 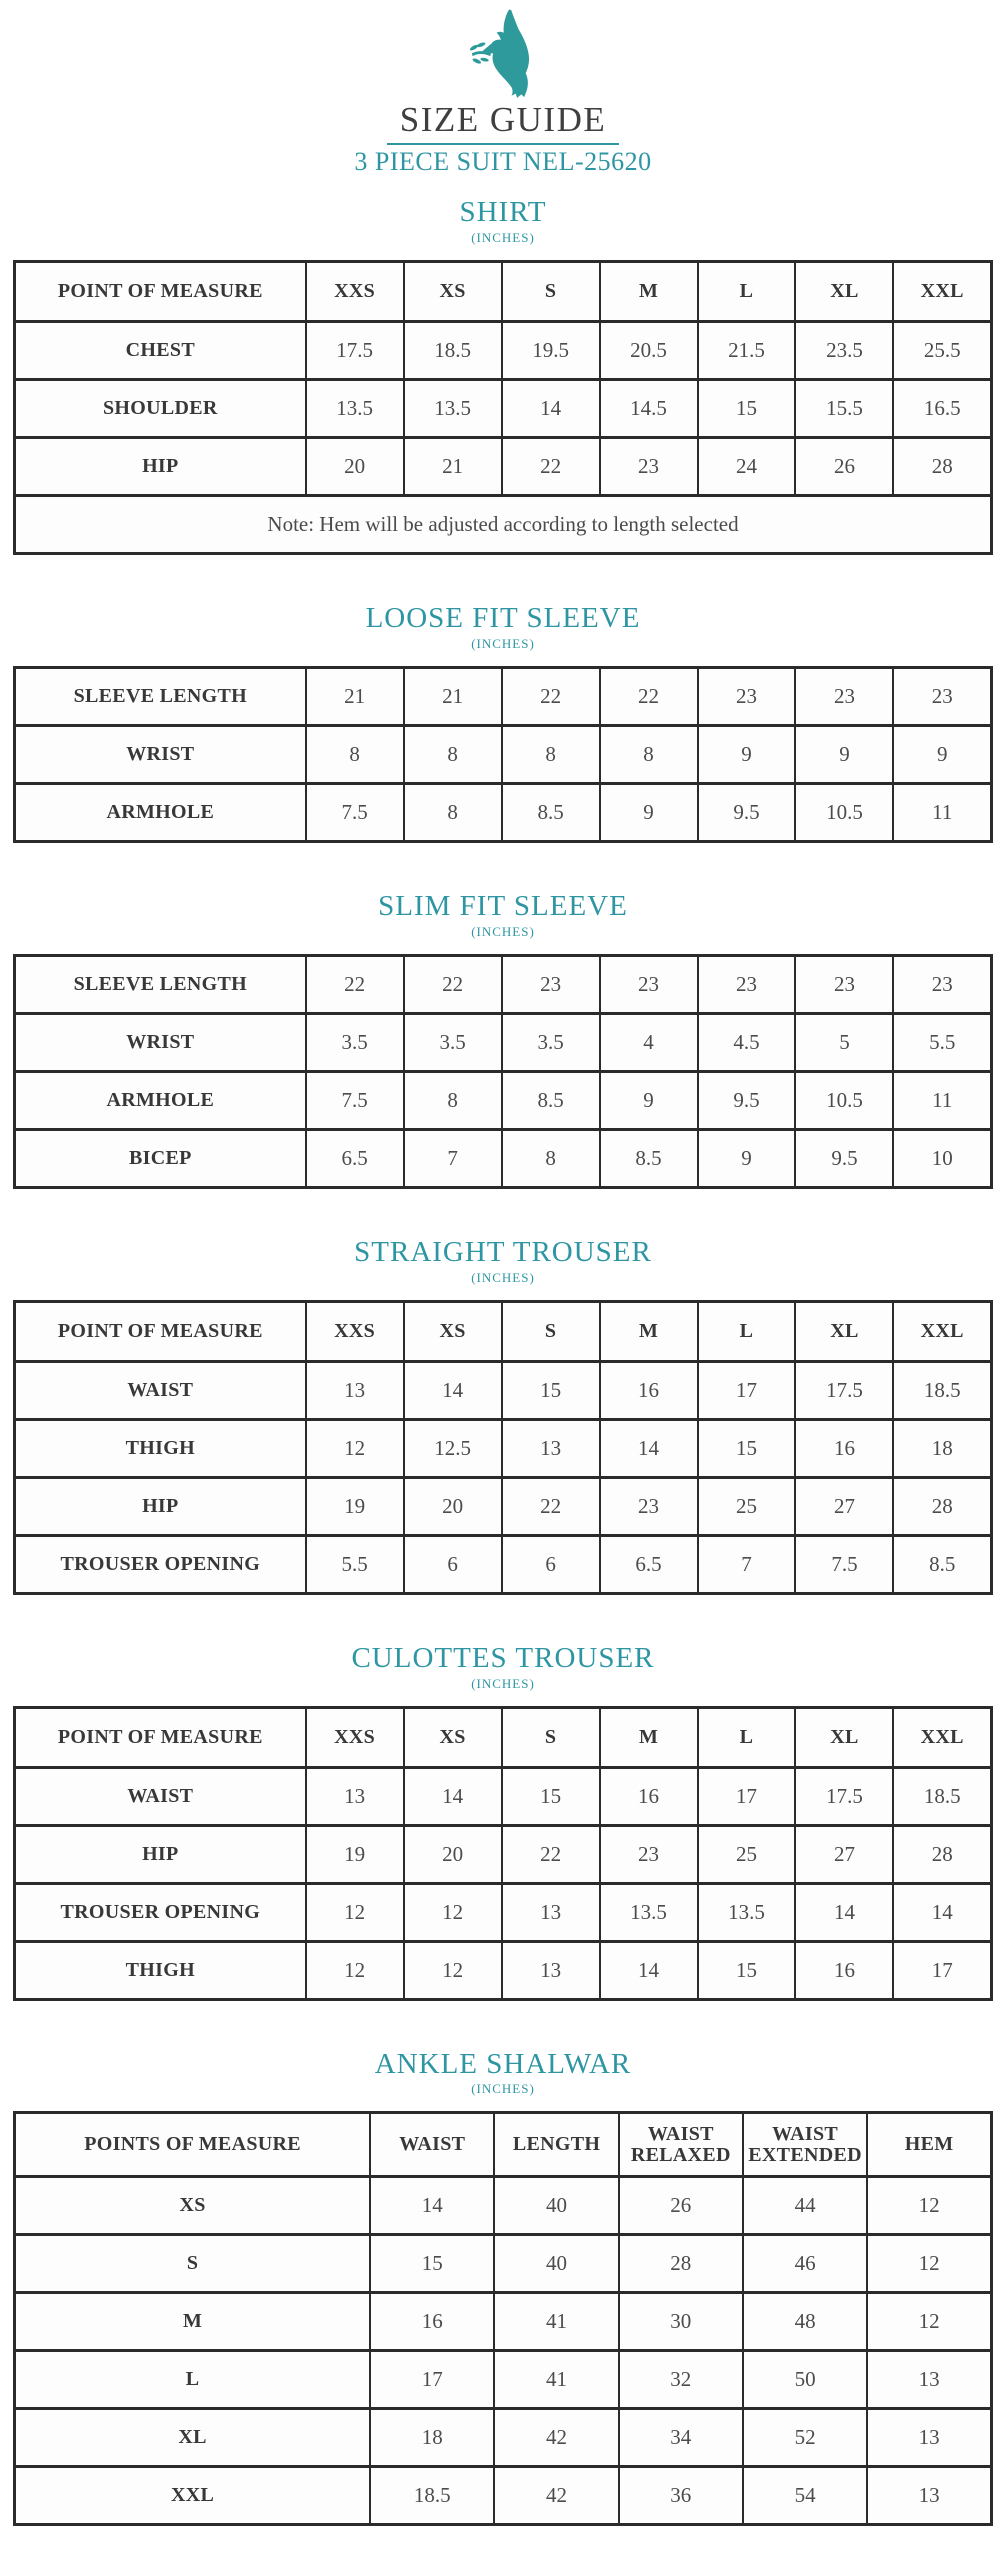 What do you see at coordinates (192, 2322) in the screenshot?
I see `row-label: M` at bounding box center [192, 2322].